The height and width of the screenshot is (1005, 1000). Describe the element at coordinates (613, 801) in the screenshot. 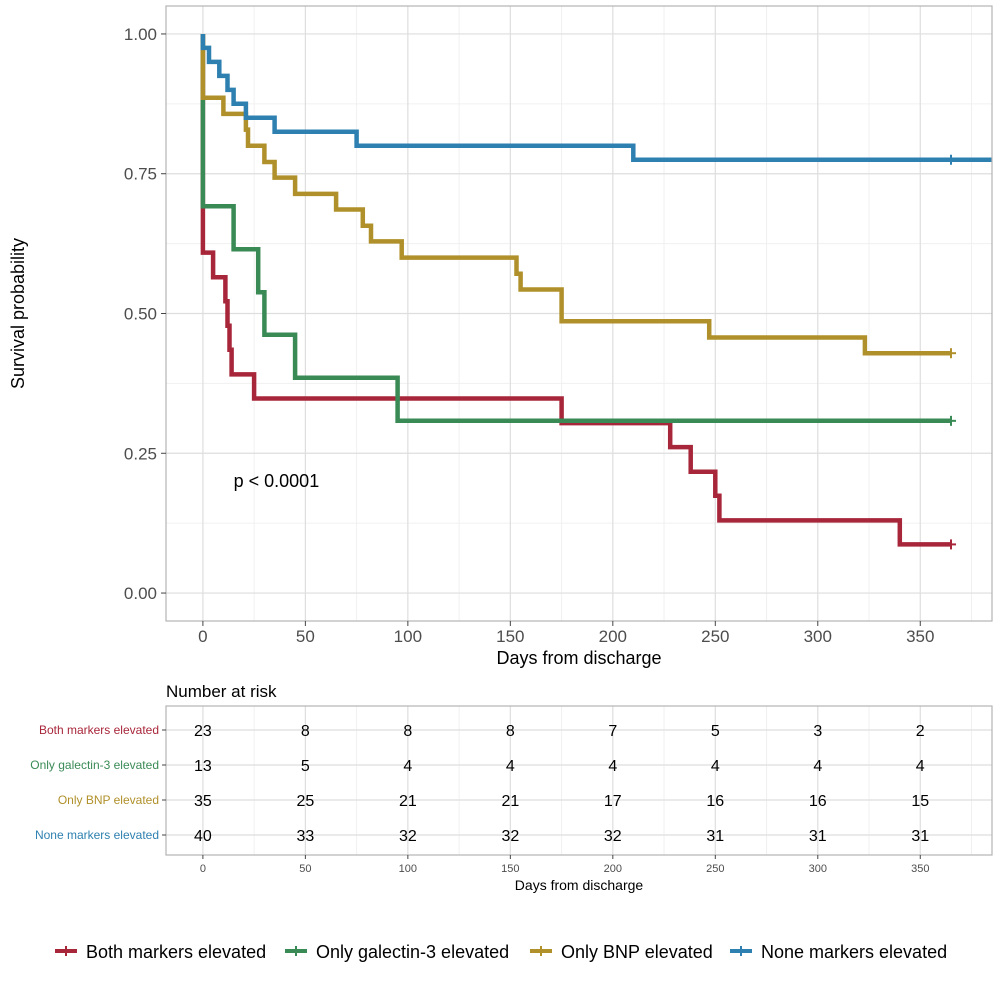

I see `risk-count: 17` at that location.